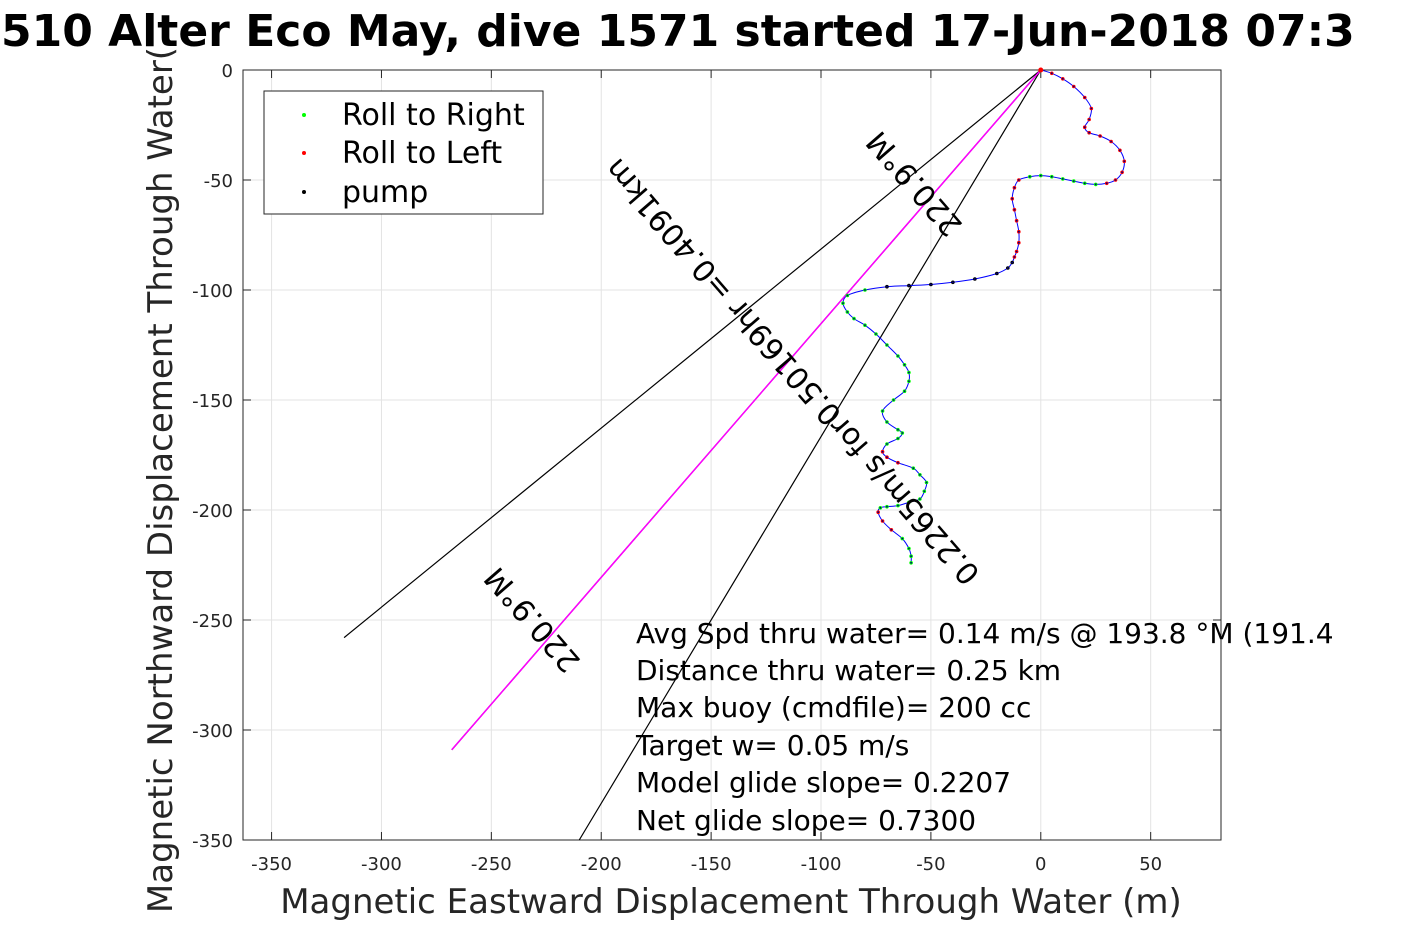 The height and width of the screenshot is (945, 1417). I want to click on x-tick-label: 0, so click(1040, 864).